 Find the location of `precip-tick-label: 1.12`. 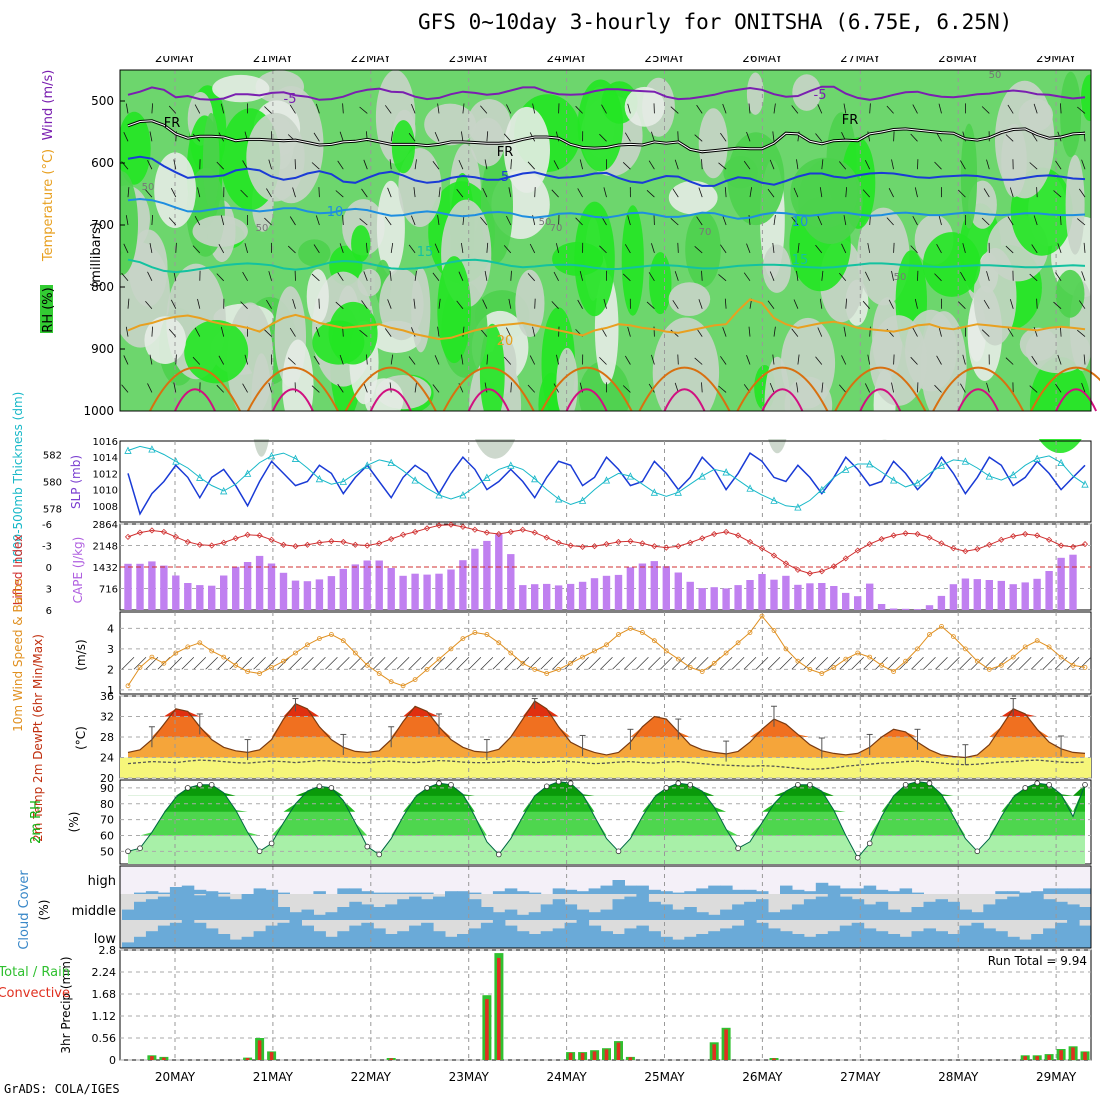

precip-tick-label: 1.12 is located at coordinates (104, 1016).